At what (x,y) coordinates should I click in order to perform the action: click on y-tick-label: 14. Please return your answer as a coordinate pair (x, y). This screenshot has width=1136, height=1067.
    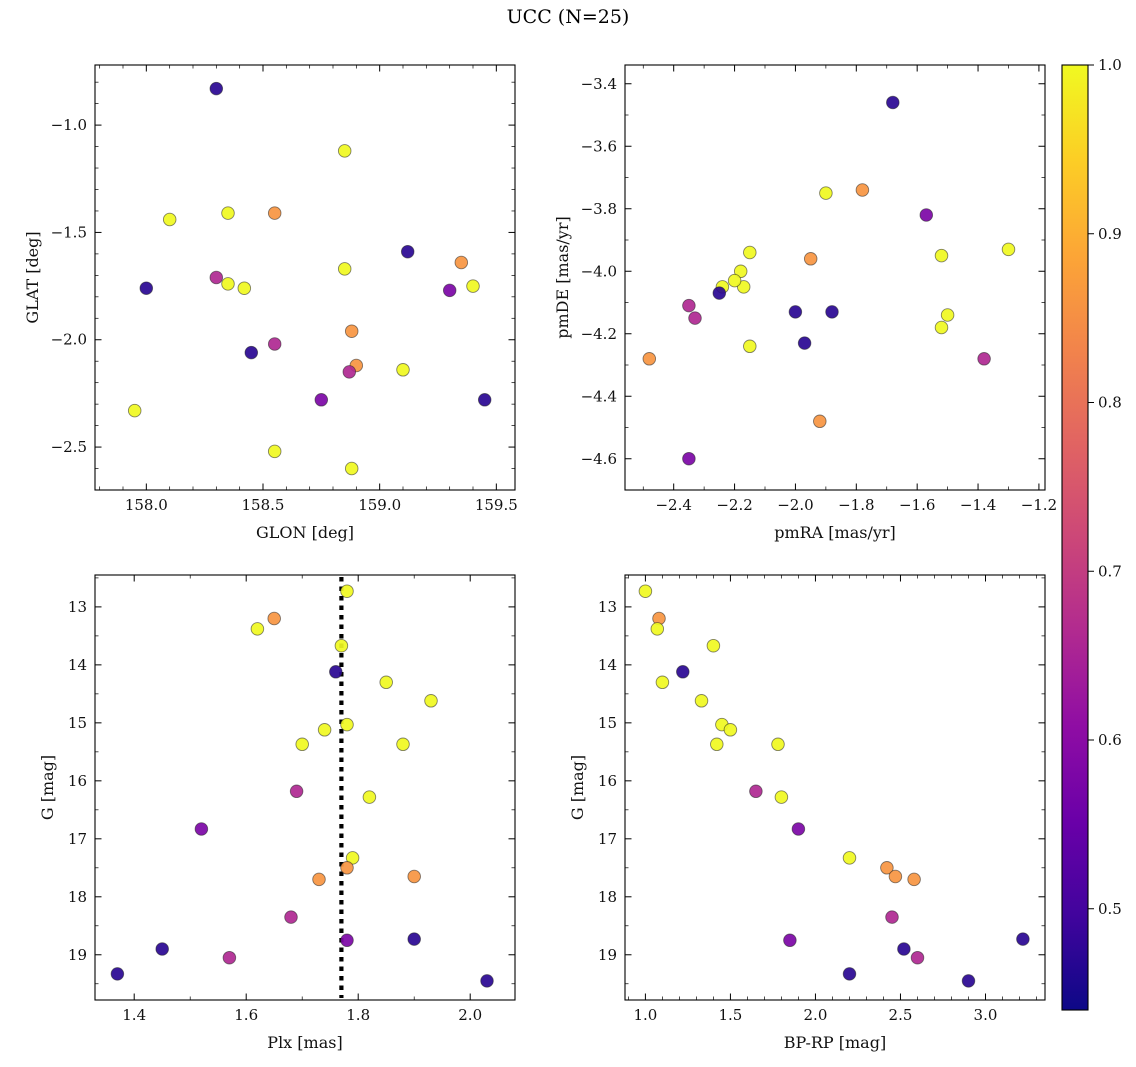
    Looking at the image, I should click on (77, 665).